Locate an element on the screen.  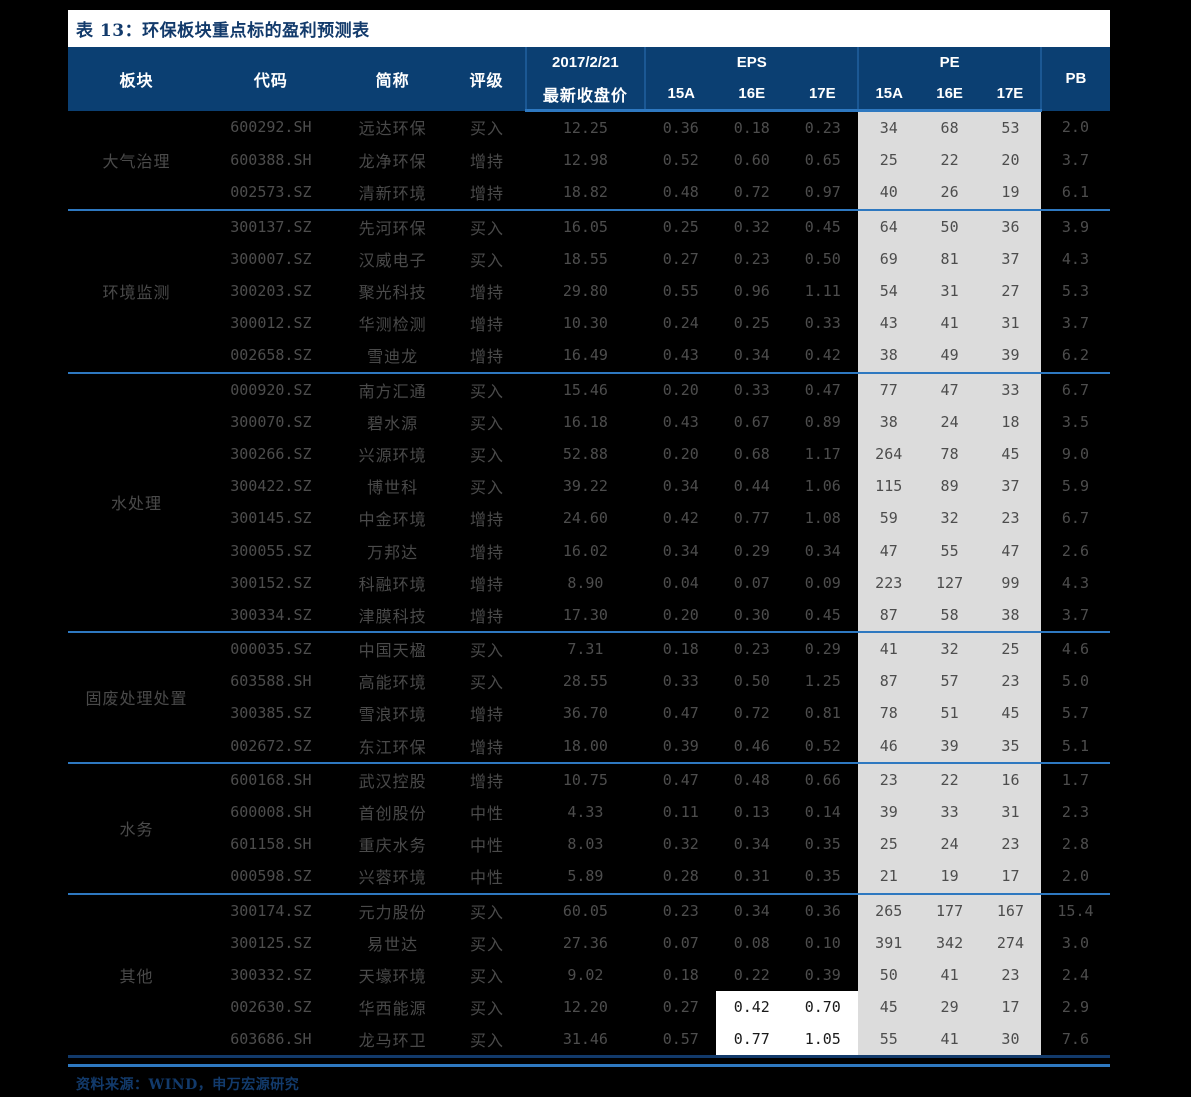
cell-price: 16.05 is located at coordinates (585, 226).